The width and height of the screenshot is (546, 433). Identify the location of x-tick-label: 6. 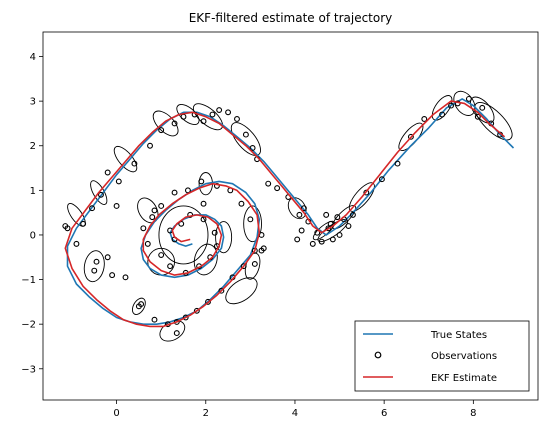
(384, 413).